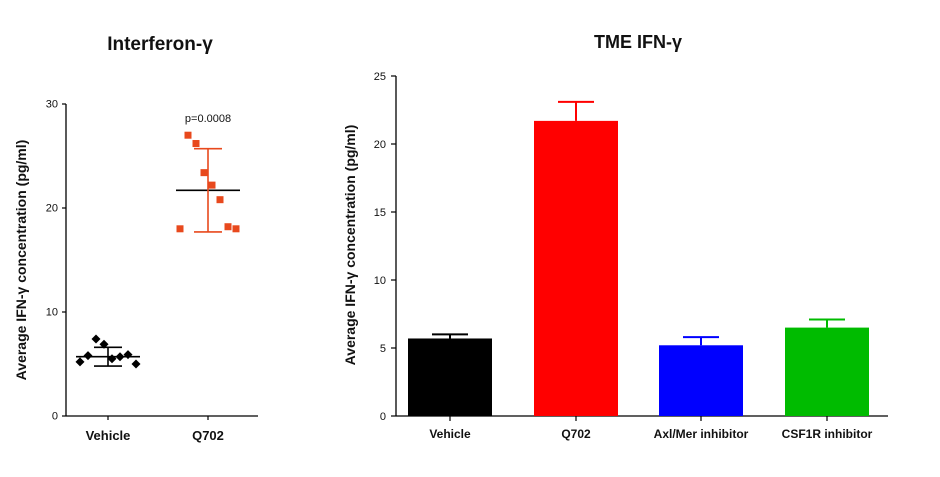  I want to click on left-x-tick-label: Q702, so click(208, 435).